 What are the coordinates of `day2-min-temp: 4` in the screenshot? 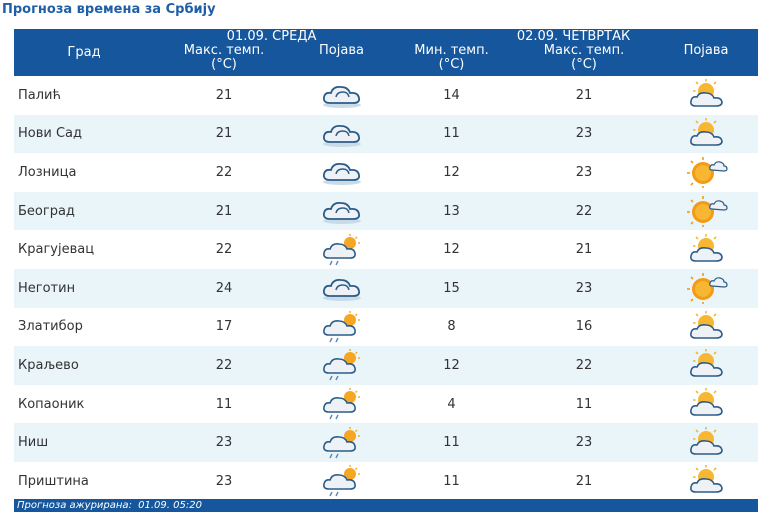 It's located at (452, 404).